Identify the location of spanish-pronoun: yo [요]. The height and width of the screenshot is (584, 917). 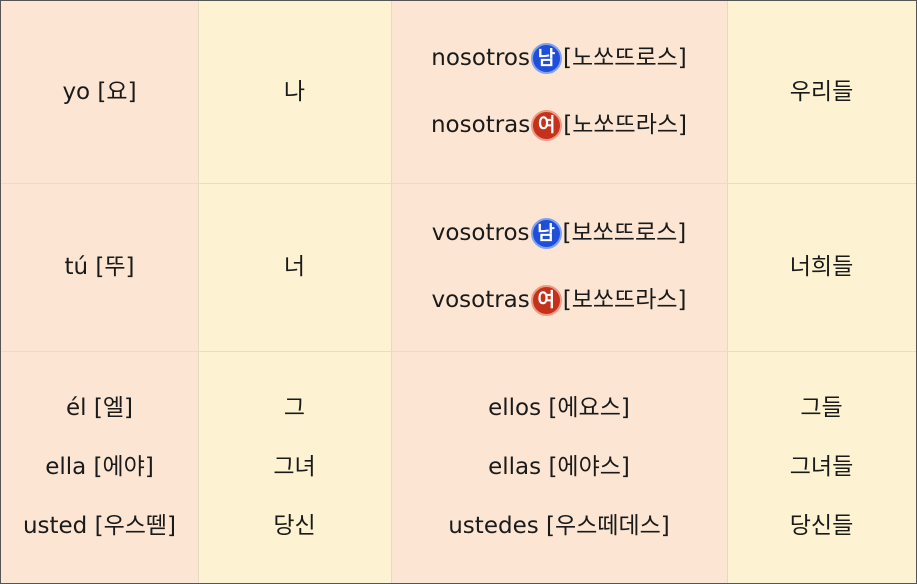
(99, 91).